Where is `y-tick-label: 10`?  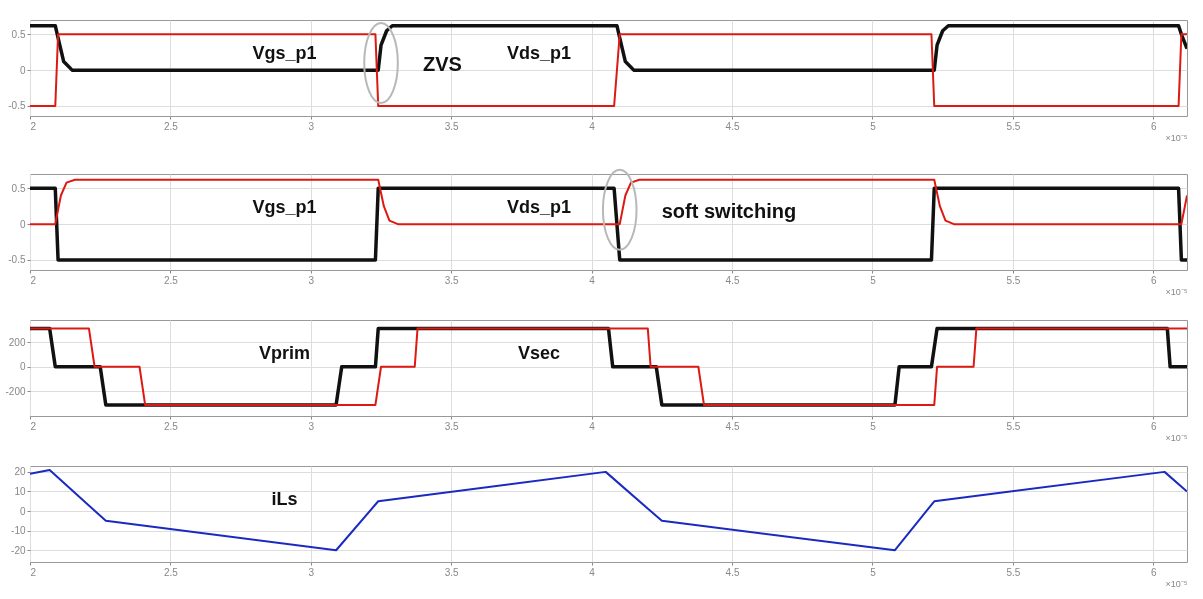
y-tick-label: 10 is located at coordinates (20, 491).